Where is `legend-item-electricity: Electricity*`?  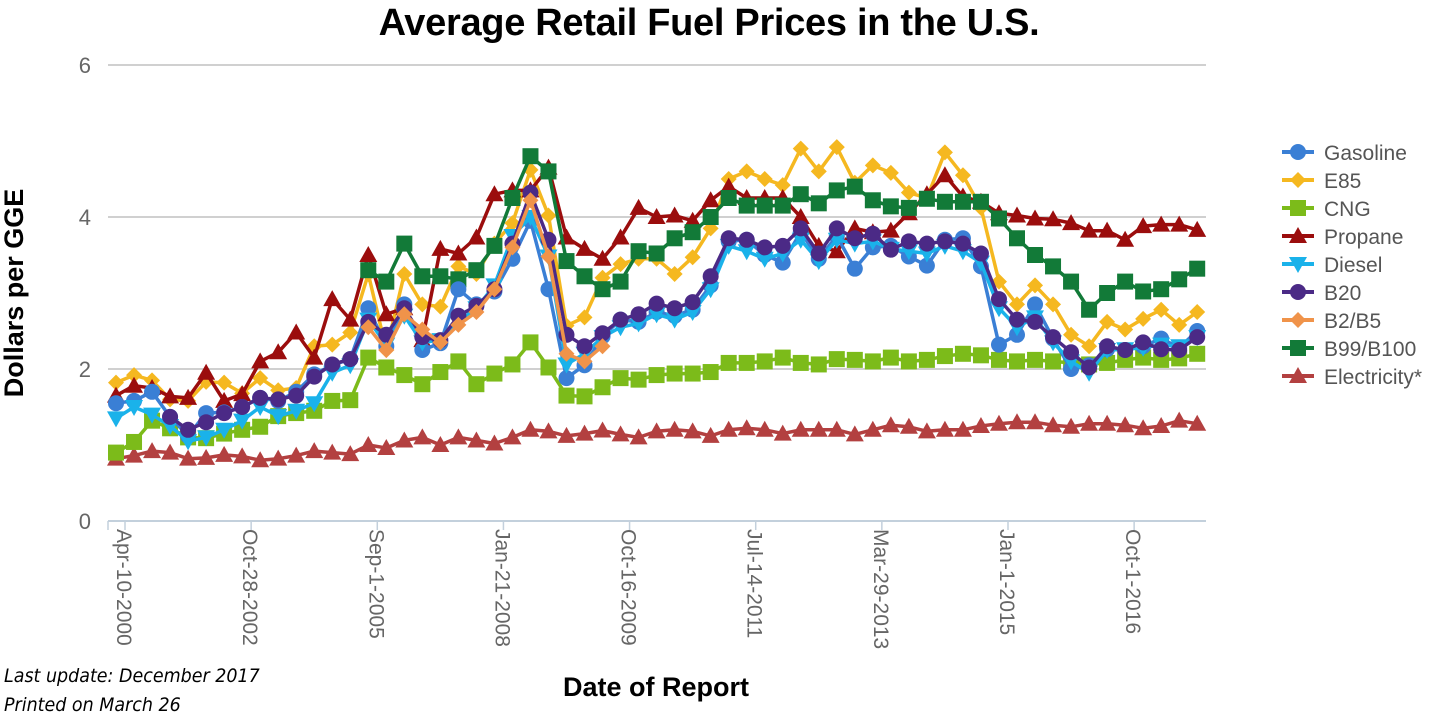 legend-item-electricity: Electricity* is located at coordinates (1352, 377).